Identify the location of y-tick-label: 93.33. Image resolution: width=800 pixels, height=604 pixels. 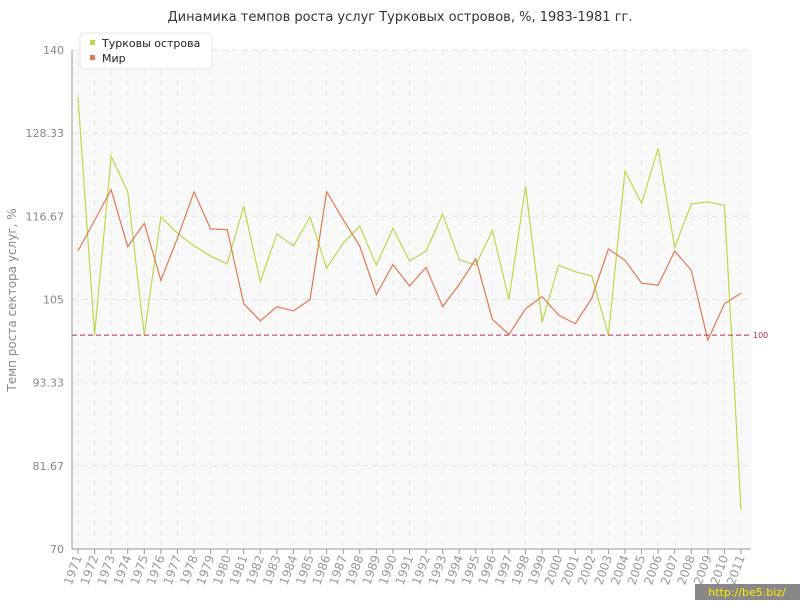
(49, 383).